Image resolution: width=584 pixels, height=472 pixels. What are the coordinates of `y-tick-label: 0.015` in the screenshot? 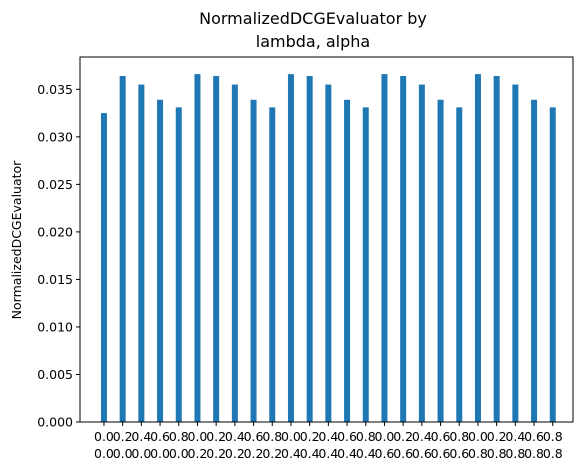 It's located at (55, 279).